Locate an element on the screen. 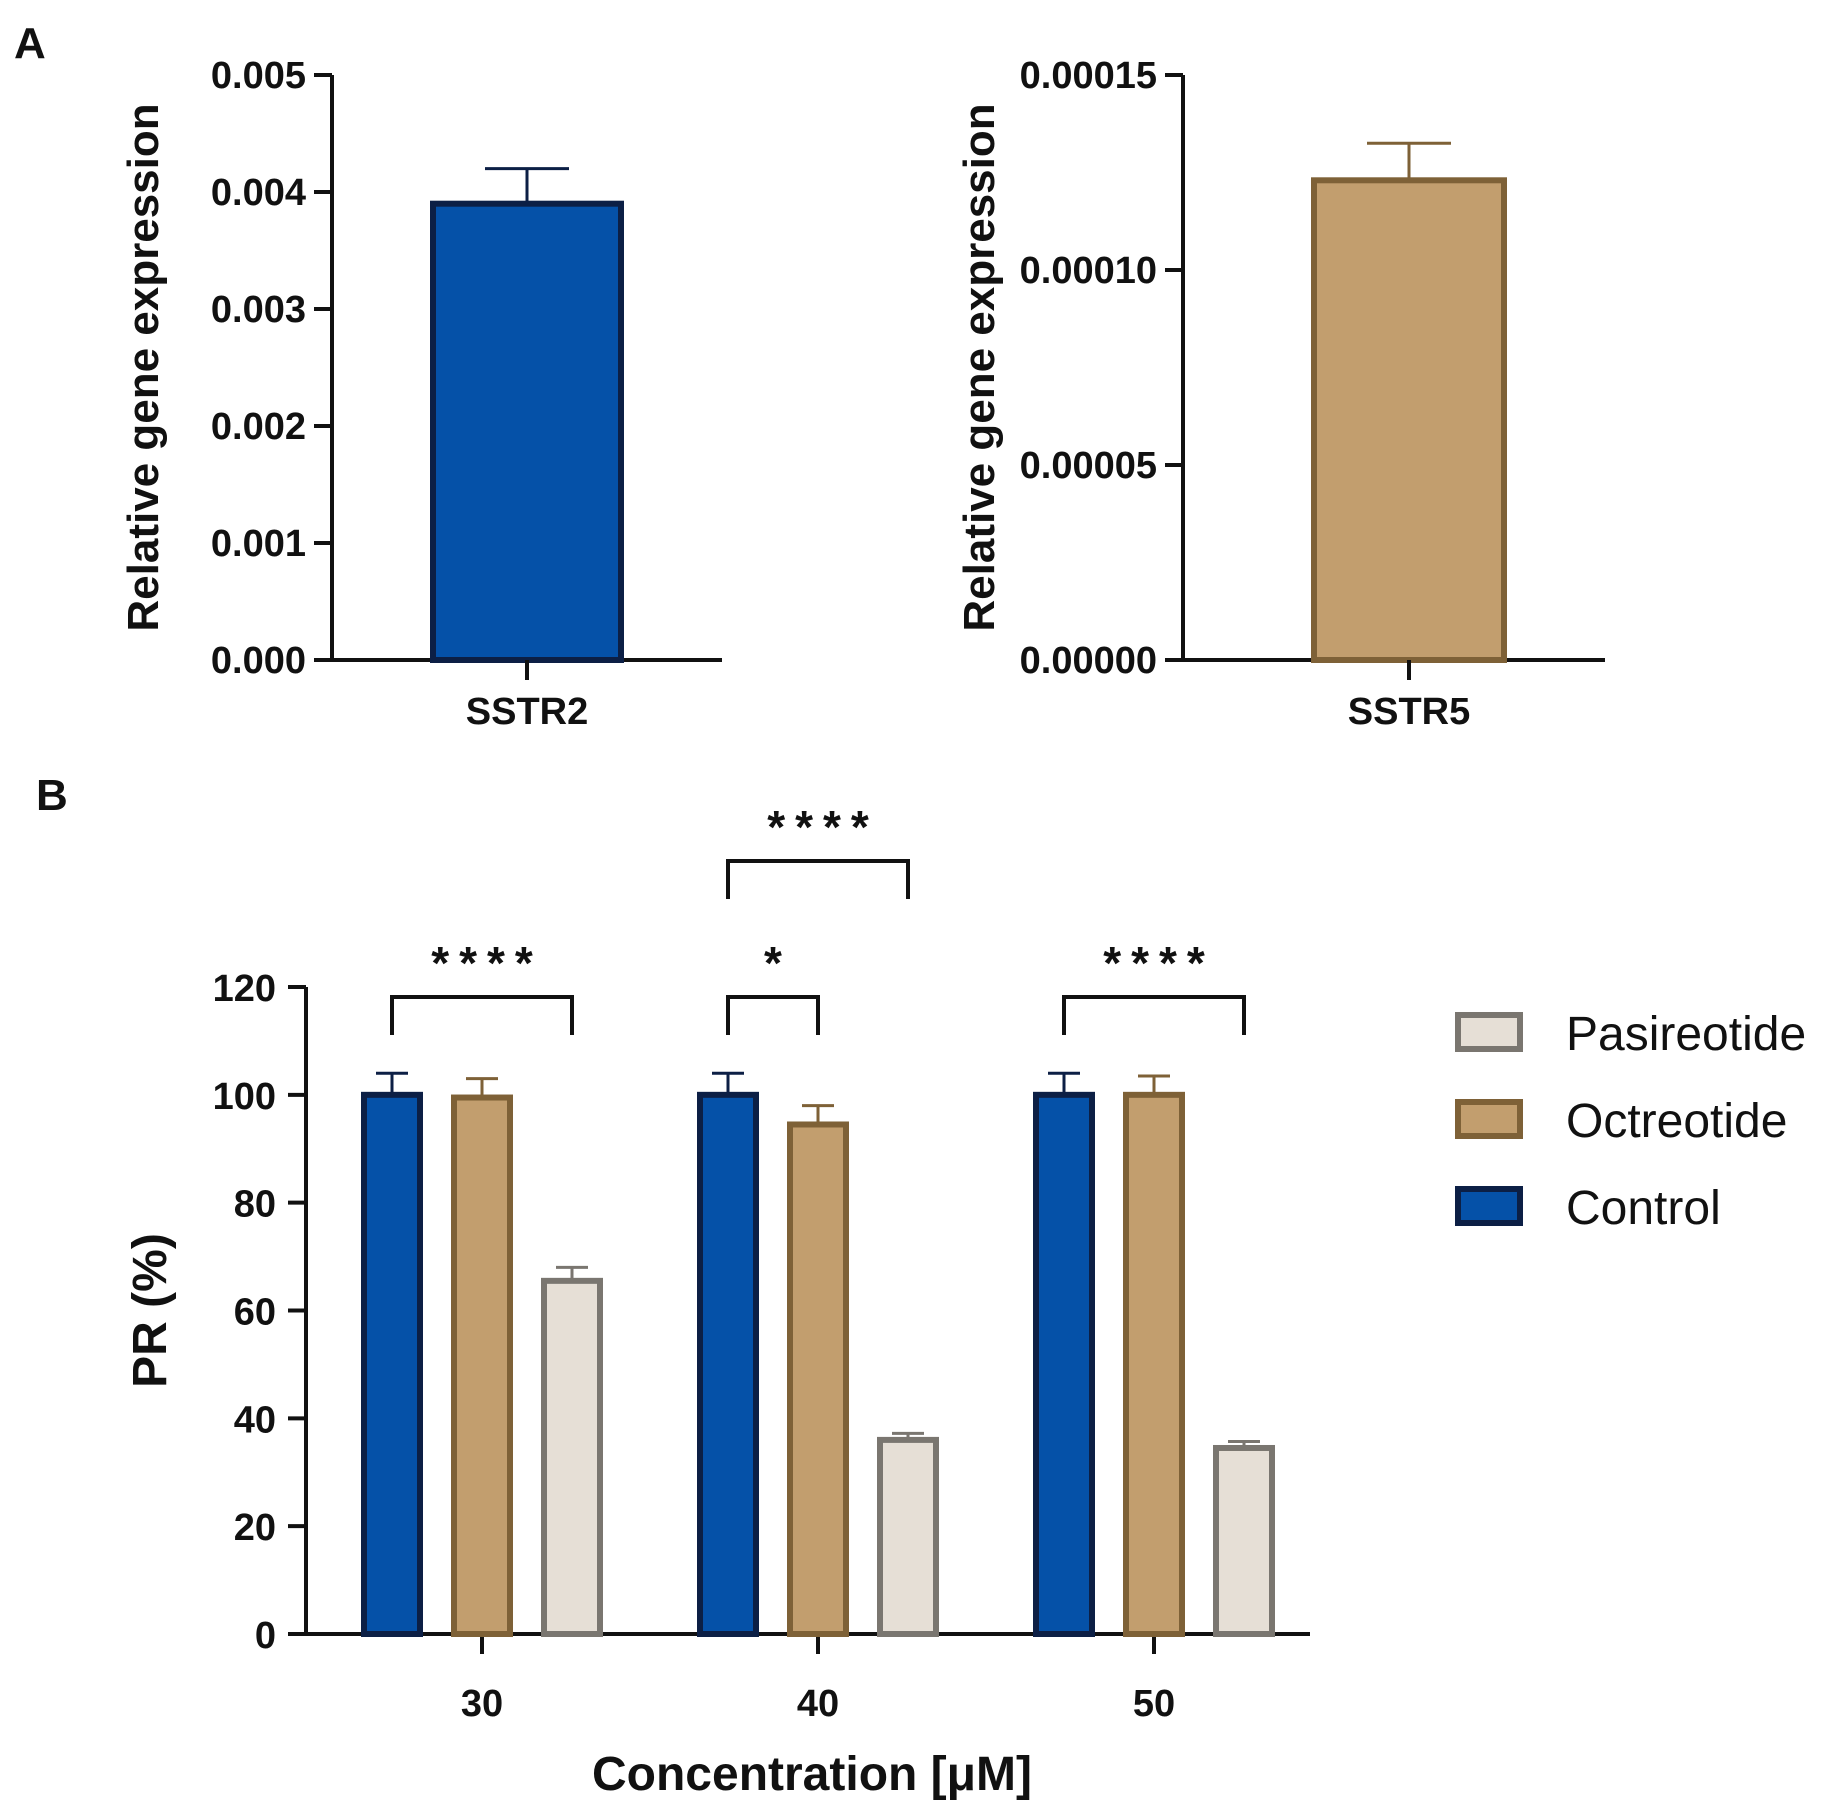 The width and height of the screenshot is (1842, 1813). legend-swatch-control is located at coordinates (1489, 1206).